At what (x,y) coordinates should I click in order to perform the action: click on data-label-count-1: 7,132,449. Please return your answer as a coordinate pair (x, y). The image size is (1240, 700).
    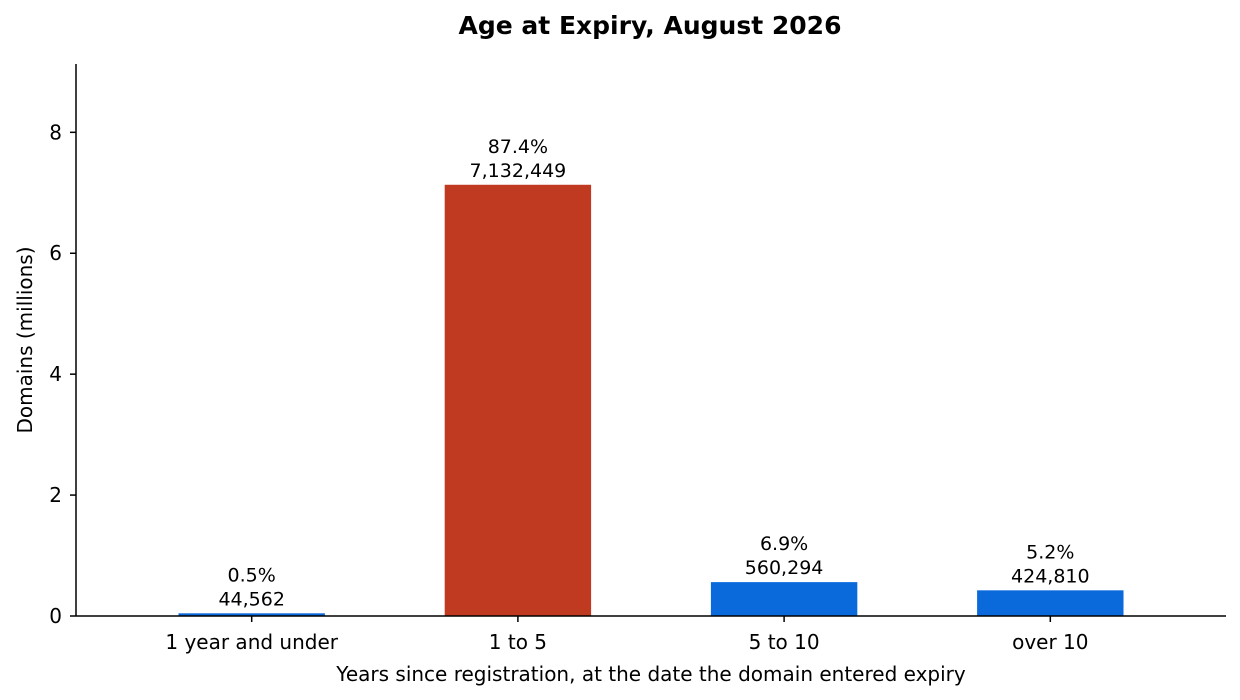
    Looking at the image, I should click on (518, 171).